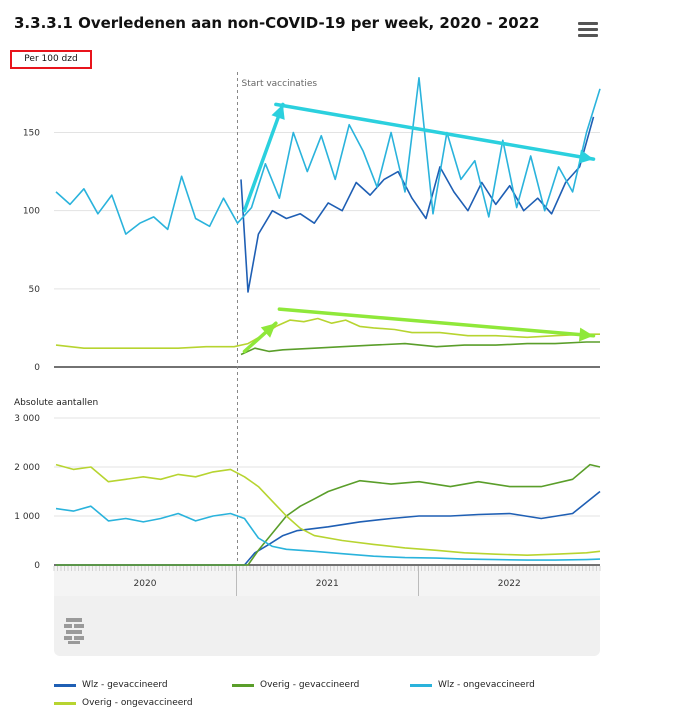 The image size is (686, 720). What do you see at coordinates (27, 468) in the screenshot?
I see `y-tick-label: 2 000` at bounding box center [27, 468].